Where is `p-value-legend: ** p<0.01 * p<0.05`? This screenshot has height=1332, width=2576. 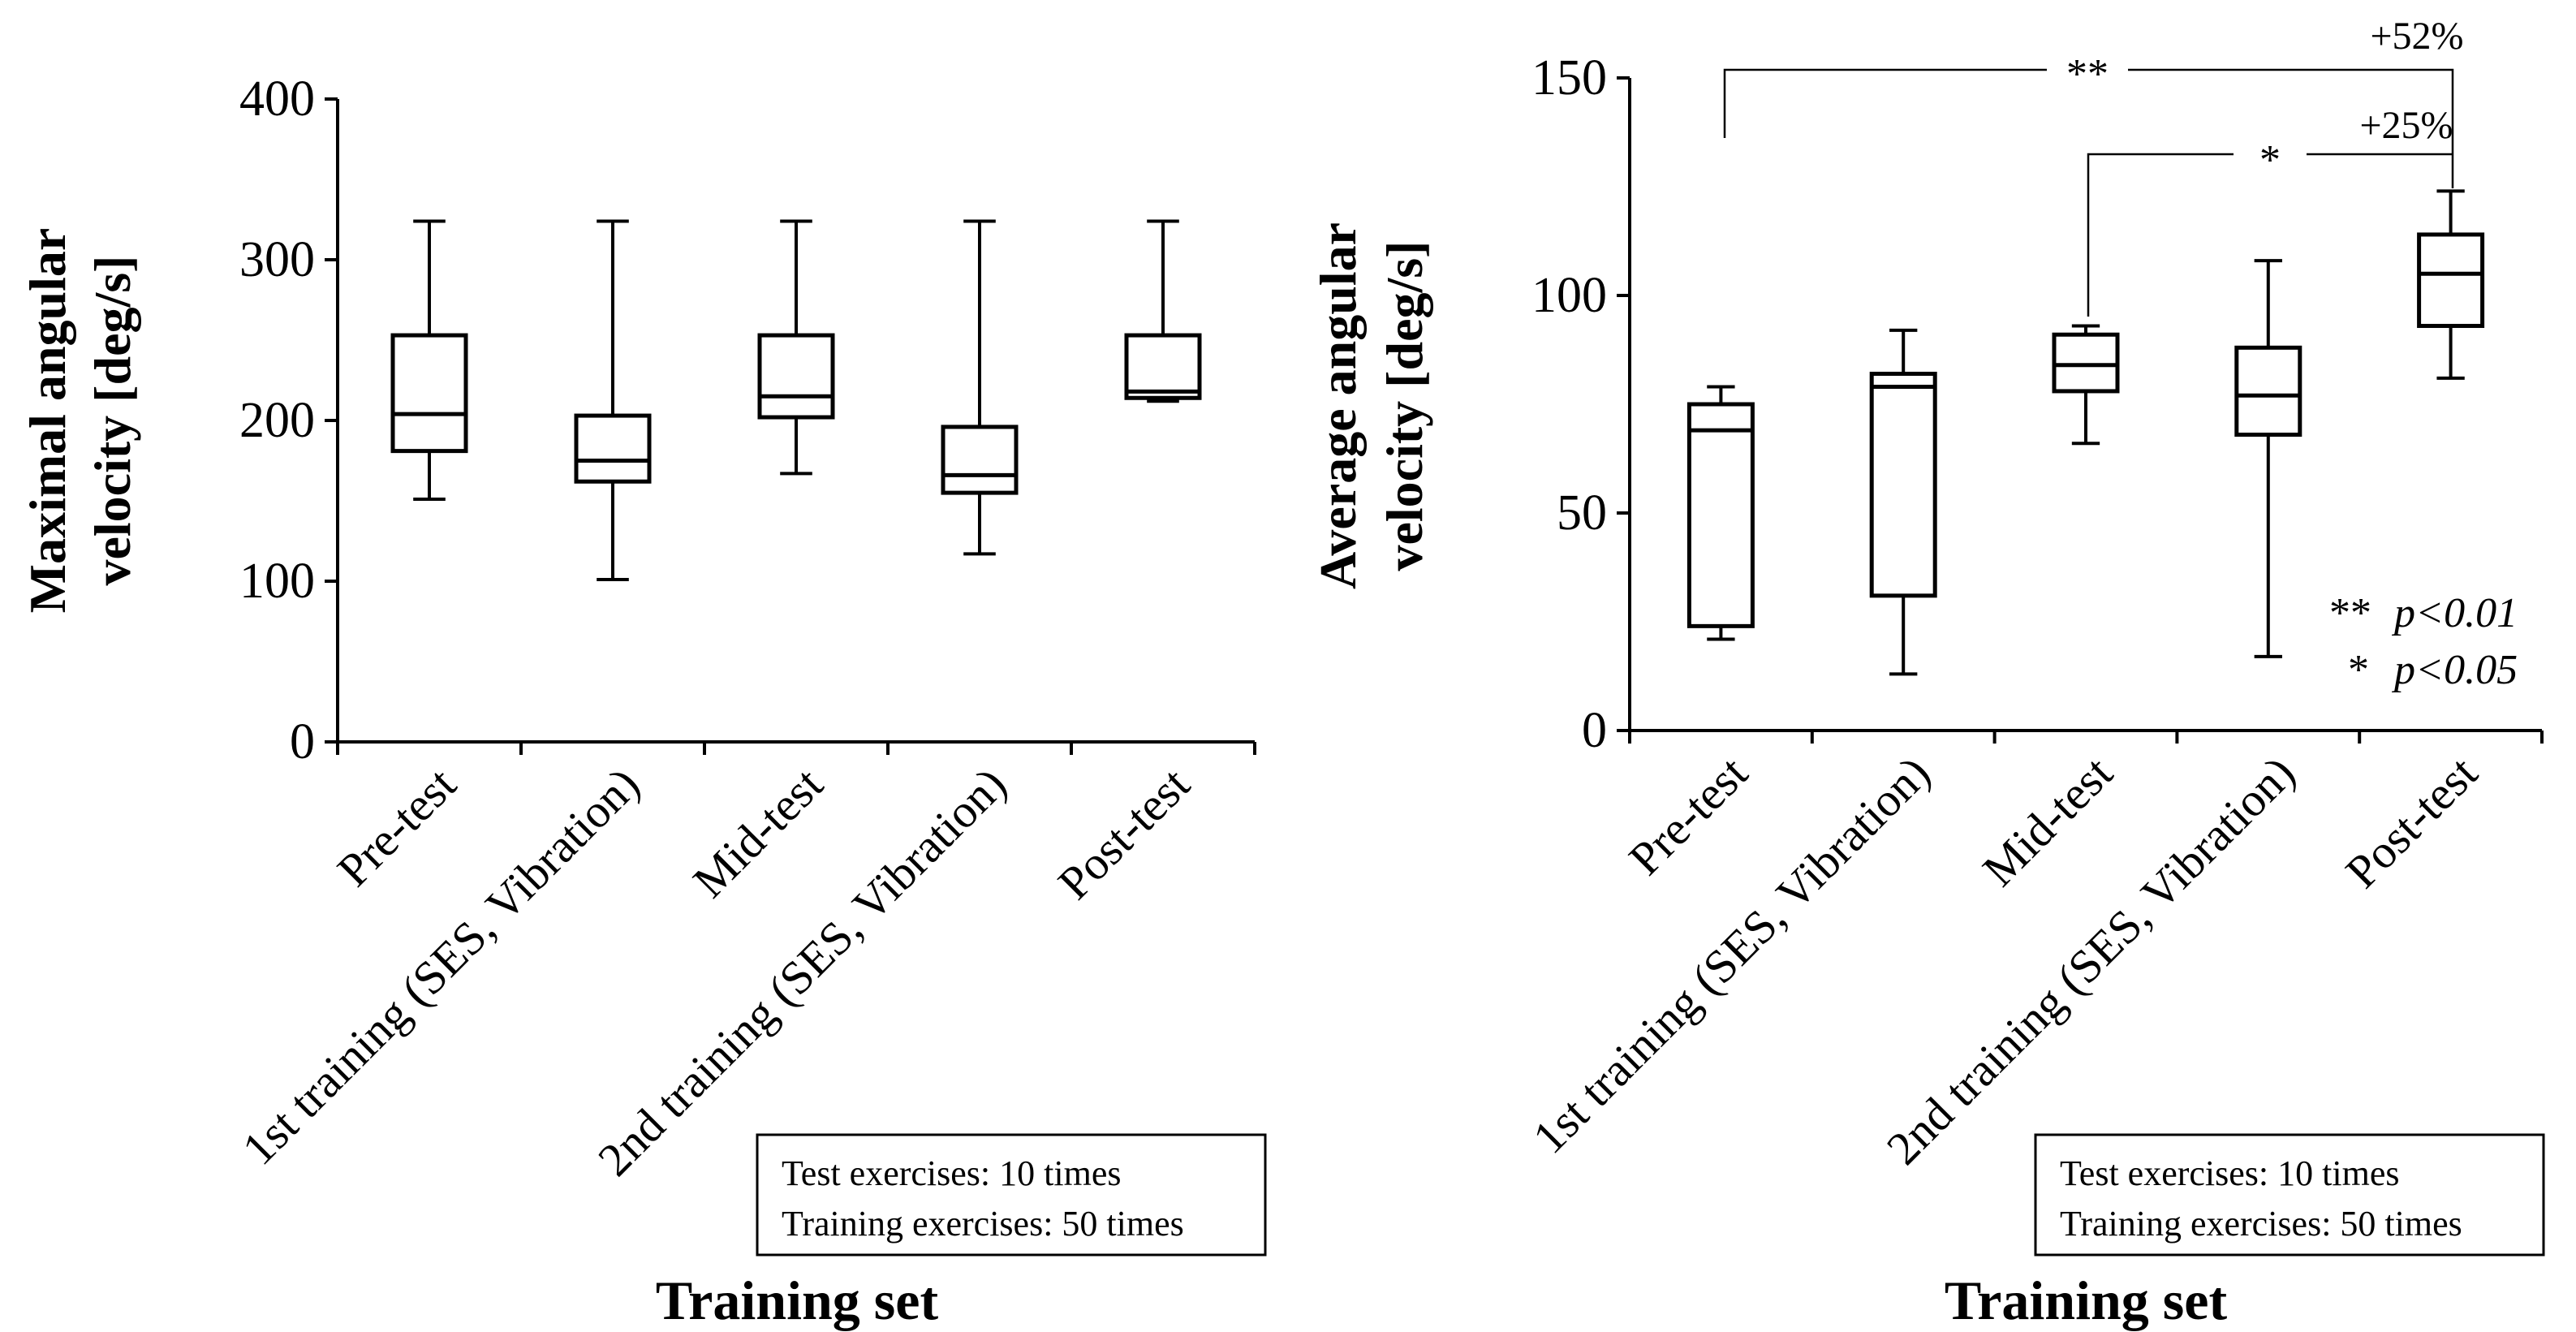
p-value-legend: ** p<0.01 * p<0.05 is located at coordinates (2423, 641).